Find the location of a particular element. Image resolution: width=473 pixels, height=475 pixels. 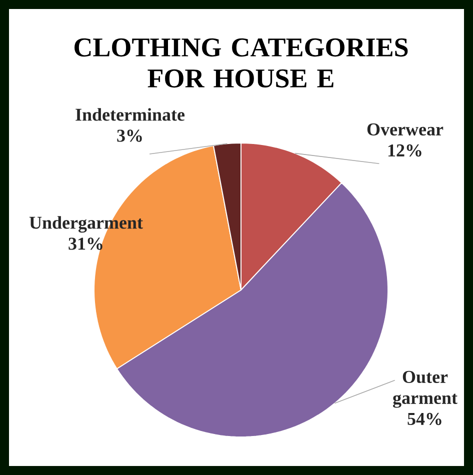

data-label: 31% is located at coordinates (85, 244).